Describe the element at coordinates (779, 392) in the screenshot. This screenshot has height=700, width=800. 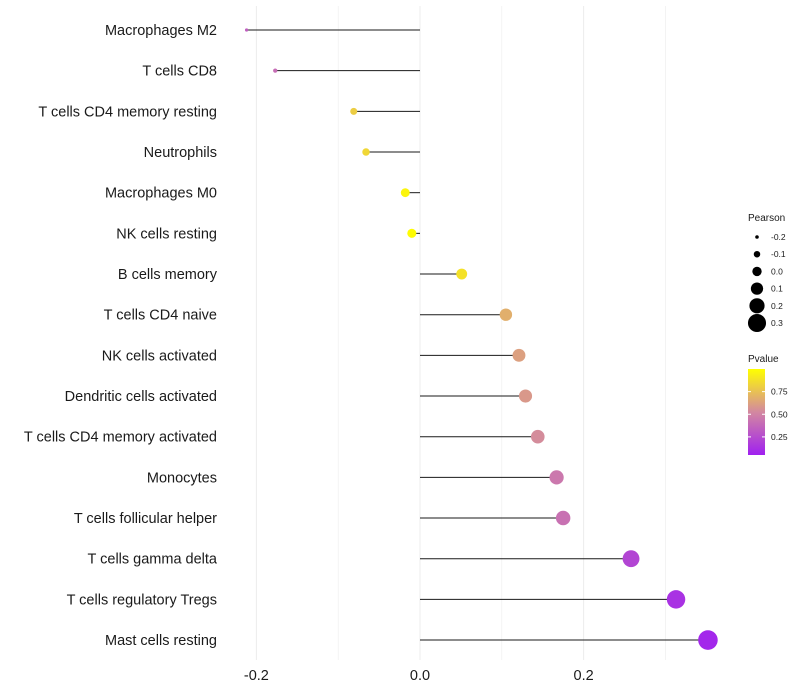
I see `pvalue-legend-label: 0.75` at that location.